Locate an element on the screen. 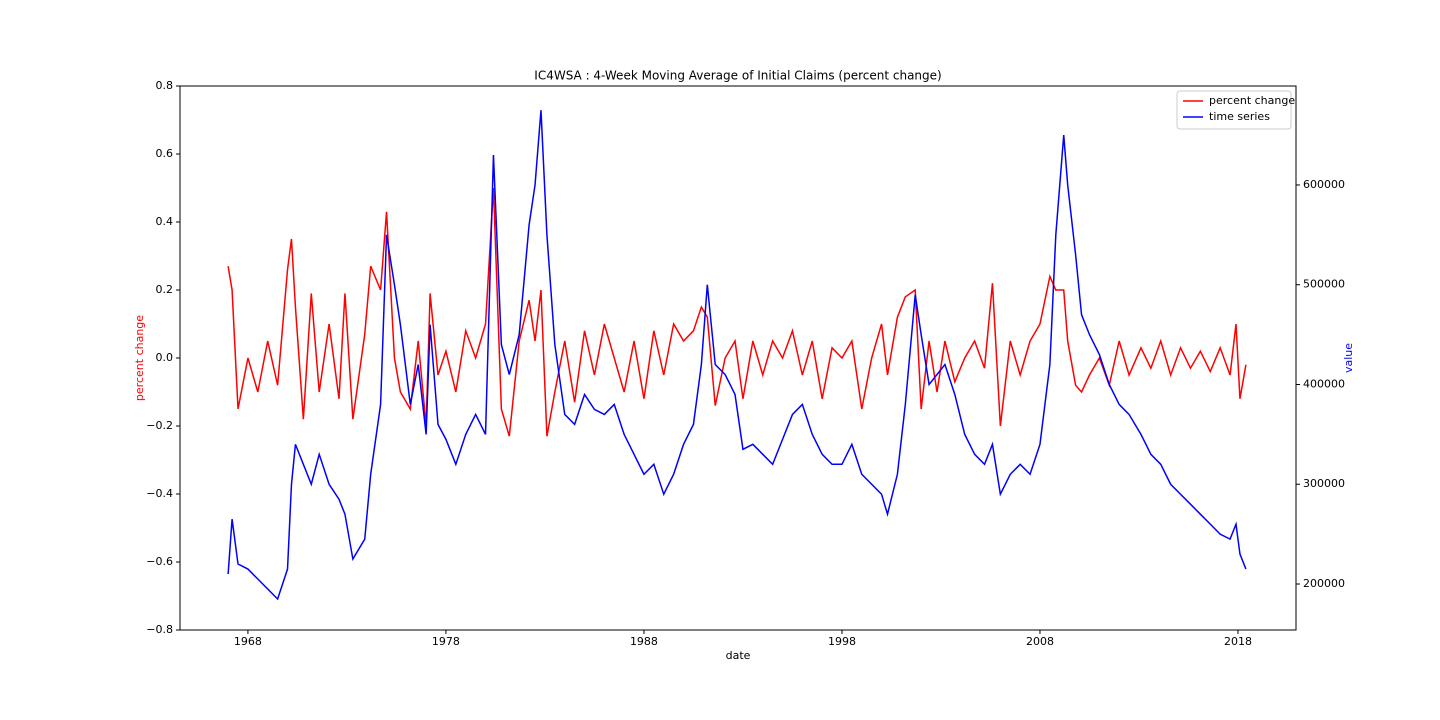 This screenshot has height=720, width=1440. y2-tick-label: 500000 is located at coordinates (1324, 284).